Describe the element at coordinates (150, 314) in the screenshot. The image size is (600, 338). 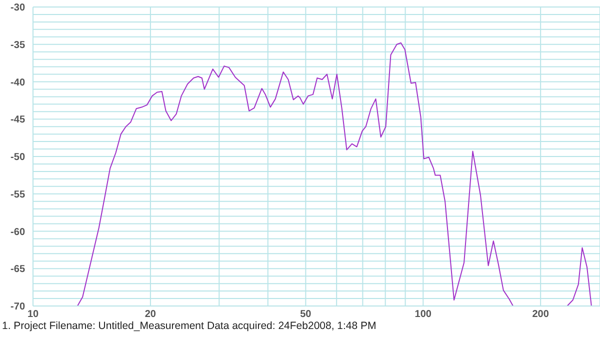
I see `x-tick-label: 20` at that location.